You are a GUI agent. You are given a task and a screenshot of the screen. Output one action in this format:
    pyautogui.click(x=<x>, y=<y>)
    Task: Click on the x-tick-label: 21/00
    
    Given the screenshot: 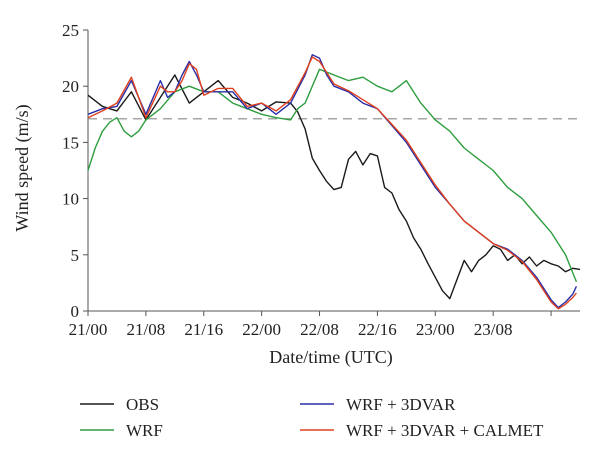 What is the action you would take?
    pyautogui.click(x=88, y=329)
    